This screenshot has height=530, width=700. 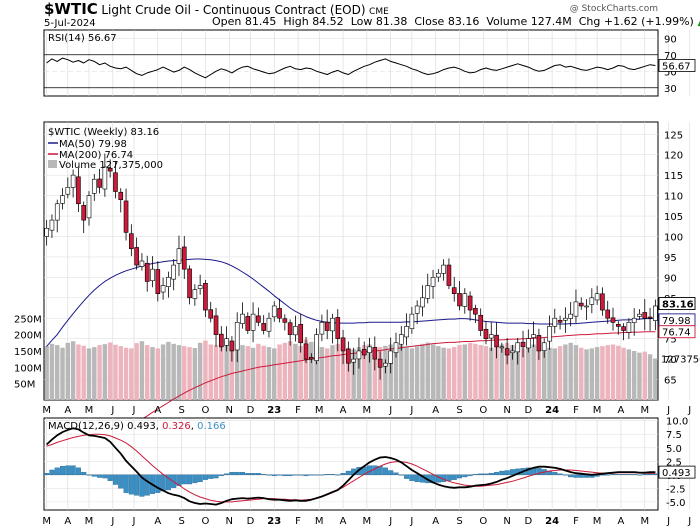 What do you see at coordinates (463, 21) in the screenshot?
I see `close-value: 83.16` at bounding box center [463, 21].